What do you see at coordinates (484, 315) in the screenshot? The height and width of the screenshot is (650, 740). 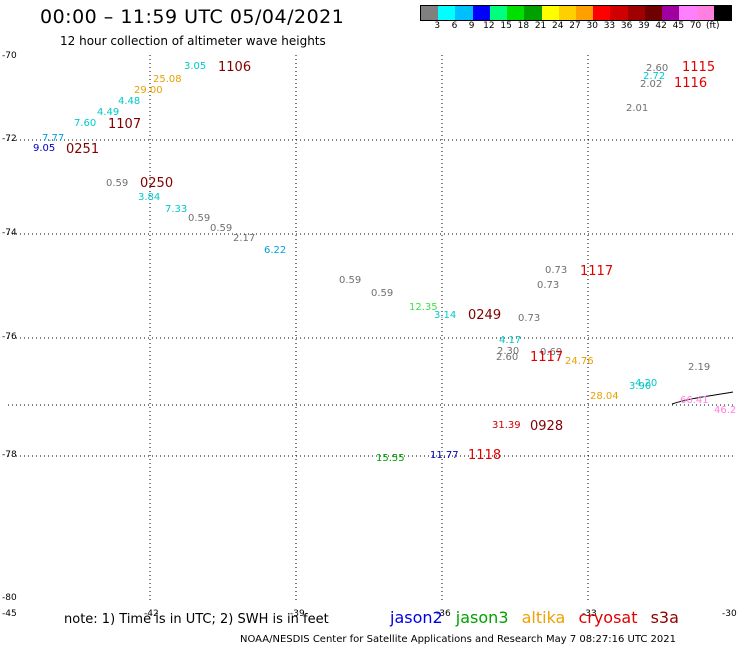 I see `pass-time-label: 0249` at bounding box center [484, 315].